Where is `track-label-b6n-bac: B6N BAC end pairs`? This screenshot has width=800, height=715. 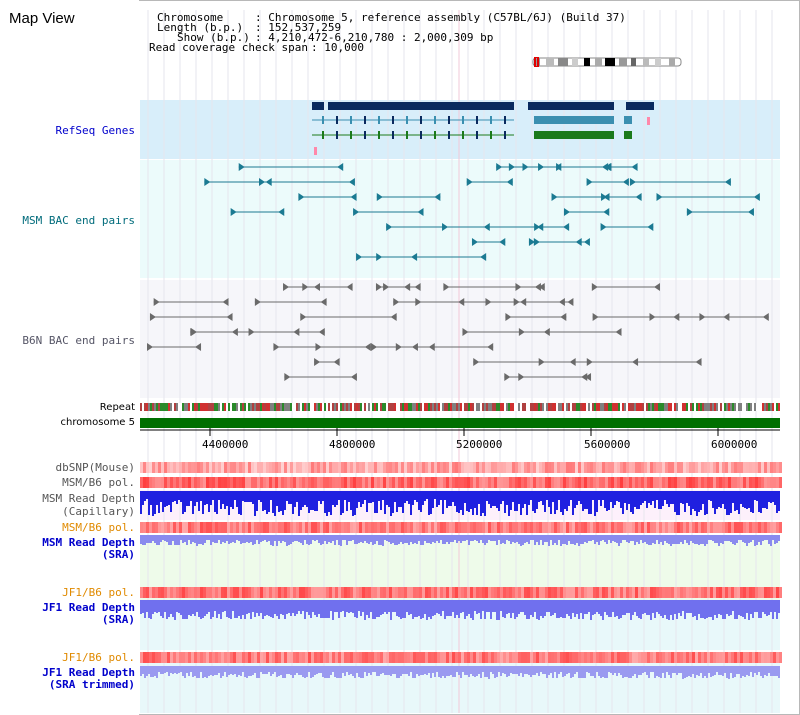 track-label-b6n-bac: B6N BAC end pairs is located at coordinates (78, 340).